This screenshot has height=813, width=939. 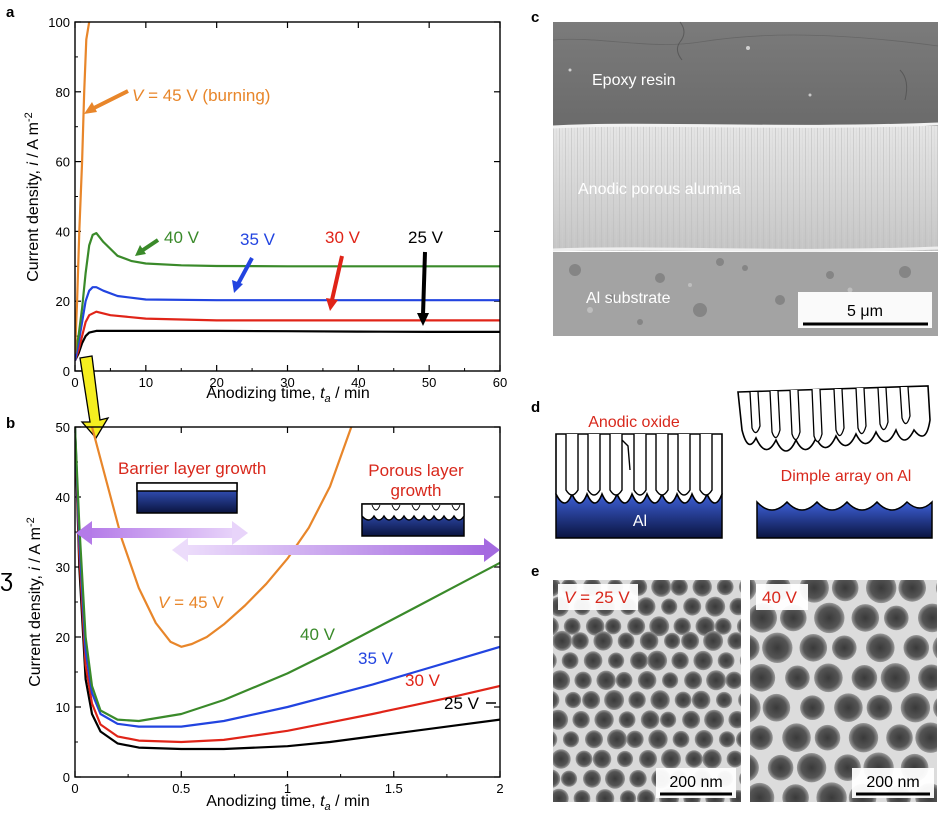 I want to click on x-tick-label: 10, so click(x=146, y=382).